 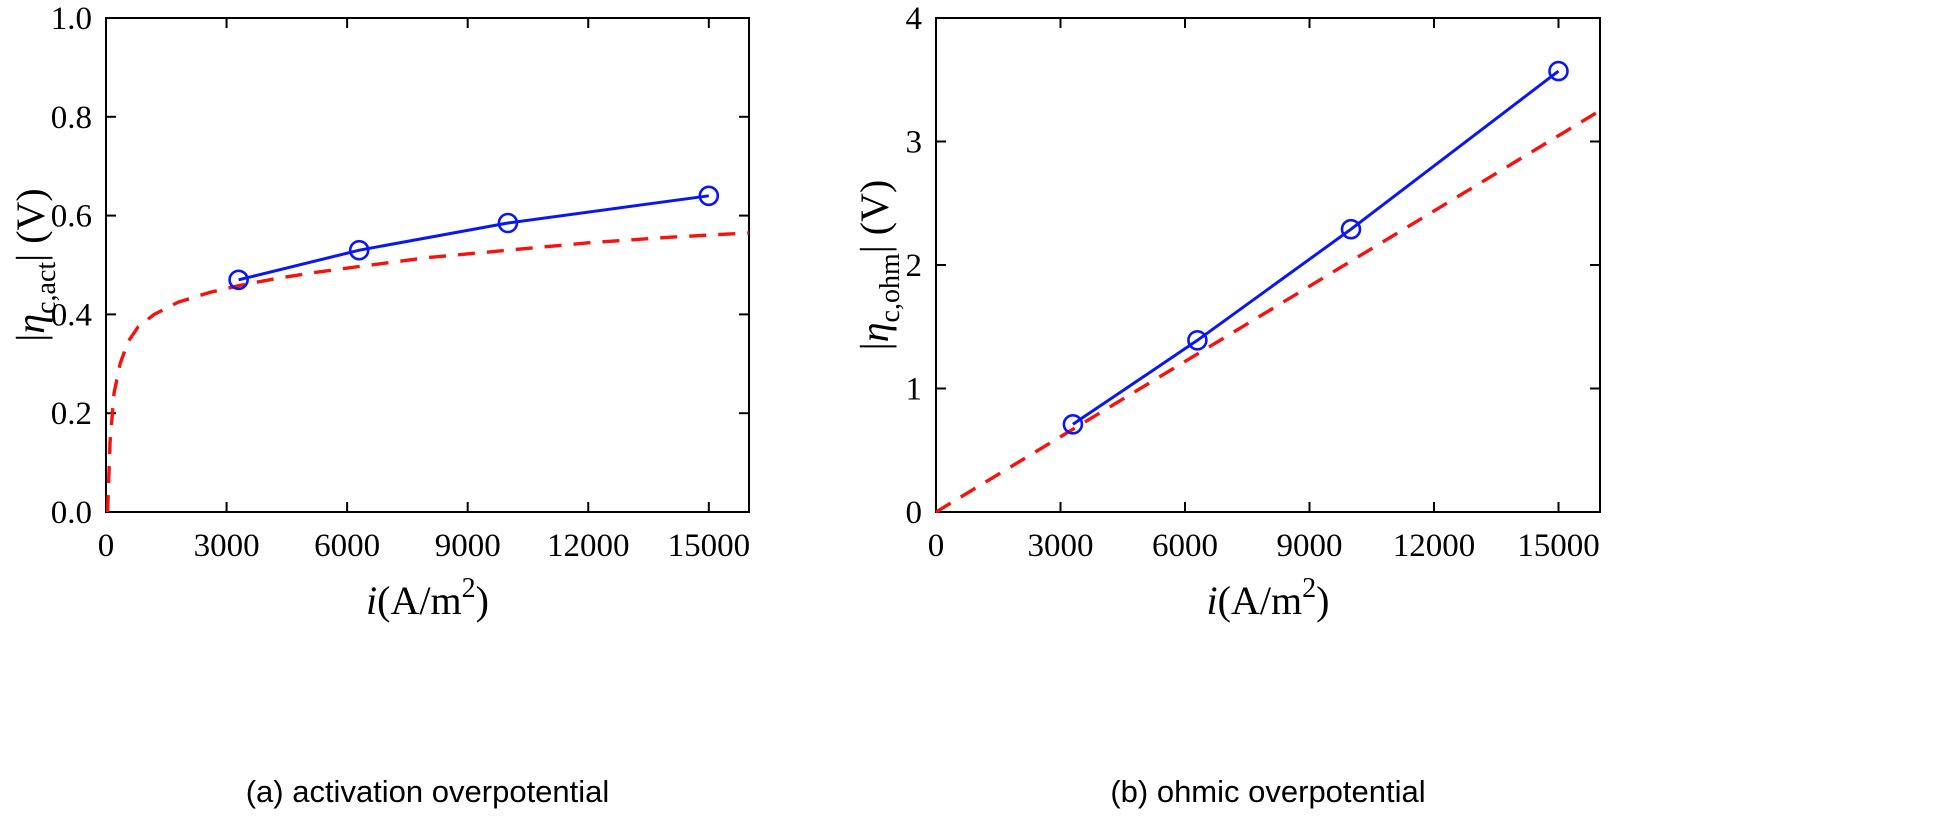 What do you see at coordinates (71, 217) in the screenshot?
I see `y-tick-label: 0.6` at bounding box center [71, 217].